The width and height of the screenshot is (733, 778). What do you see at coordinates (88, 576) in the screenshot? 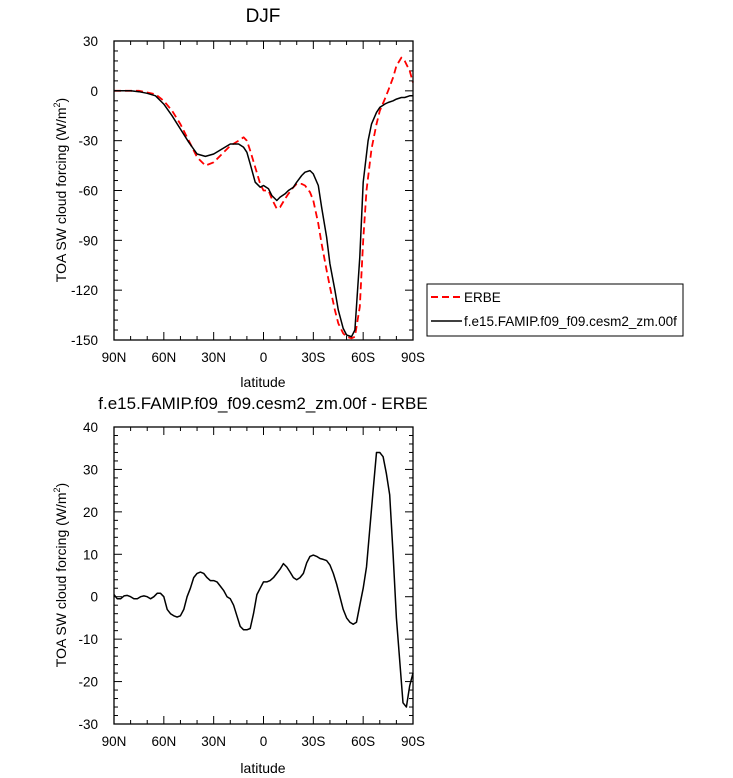
I see `bottom-y-tick-labels: -30 -20 -10 0 10 20 30 40` at bounding box center [88, 576].